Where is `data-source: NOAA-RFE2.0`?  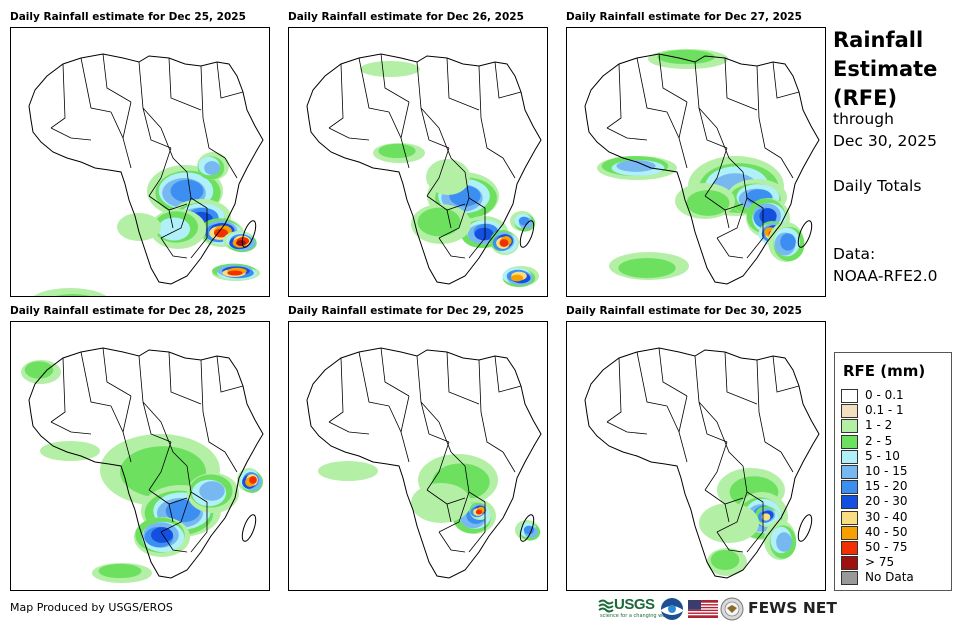 data-source: NOAA-RFE2.0 is located at coordinates (885, 276).